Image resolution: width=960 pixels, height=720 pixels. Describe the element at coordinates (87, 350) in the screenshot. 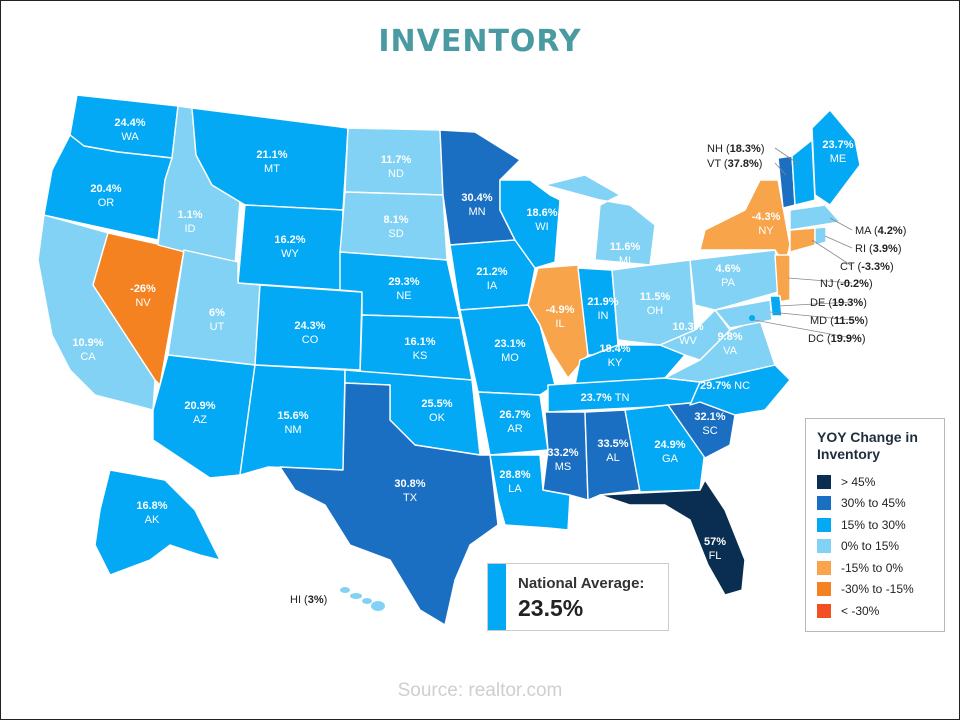

I see `label-ca: 10.9% CA` at that location.